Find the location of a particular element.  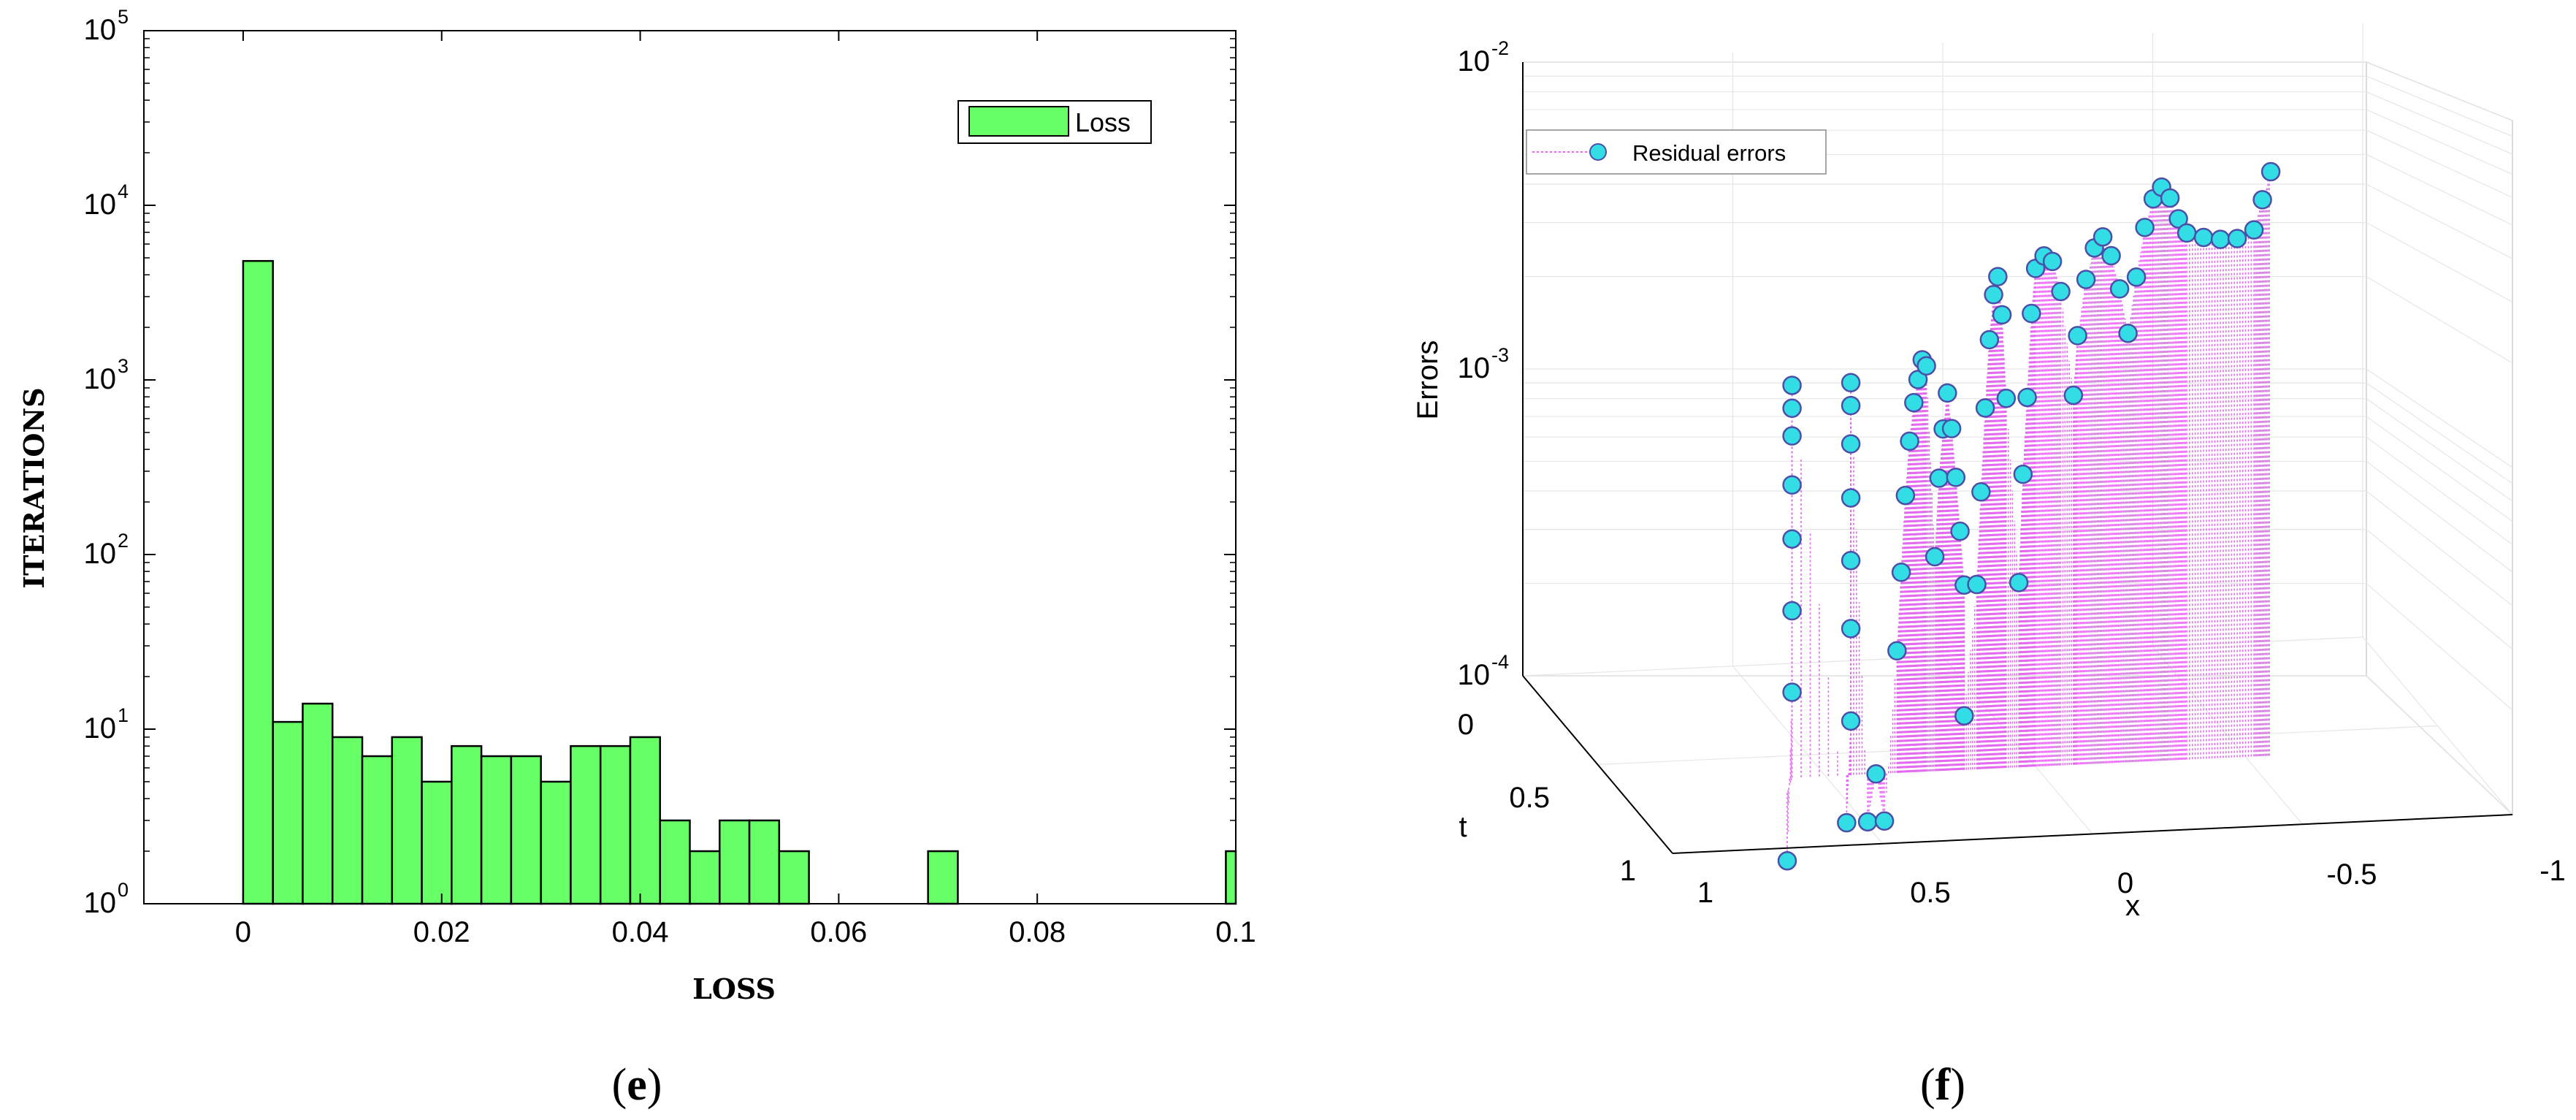

x-tick-label: 0.04 is located at coordinates (640, 932).